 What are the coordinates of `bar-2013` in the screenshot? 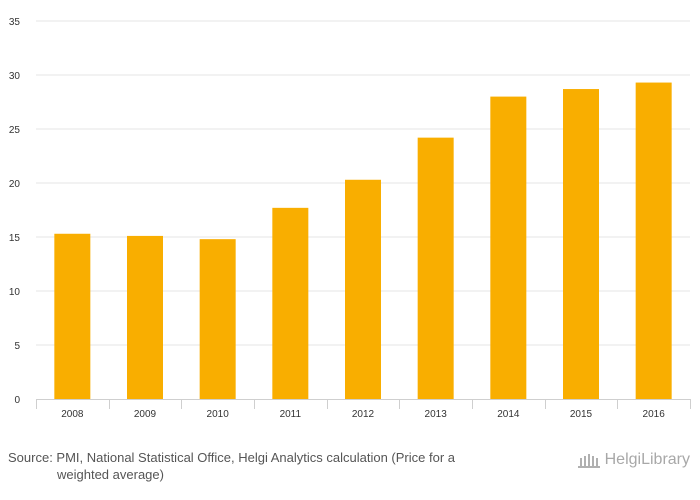 It's located at (435, 268).